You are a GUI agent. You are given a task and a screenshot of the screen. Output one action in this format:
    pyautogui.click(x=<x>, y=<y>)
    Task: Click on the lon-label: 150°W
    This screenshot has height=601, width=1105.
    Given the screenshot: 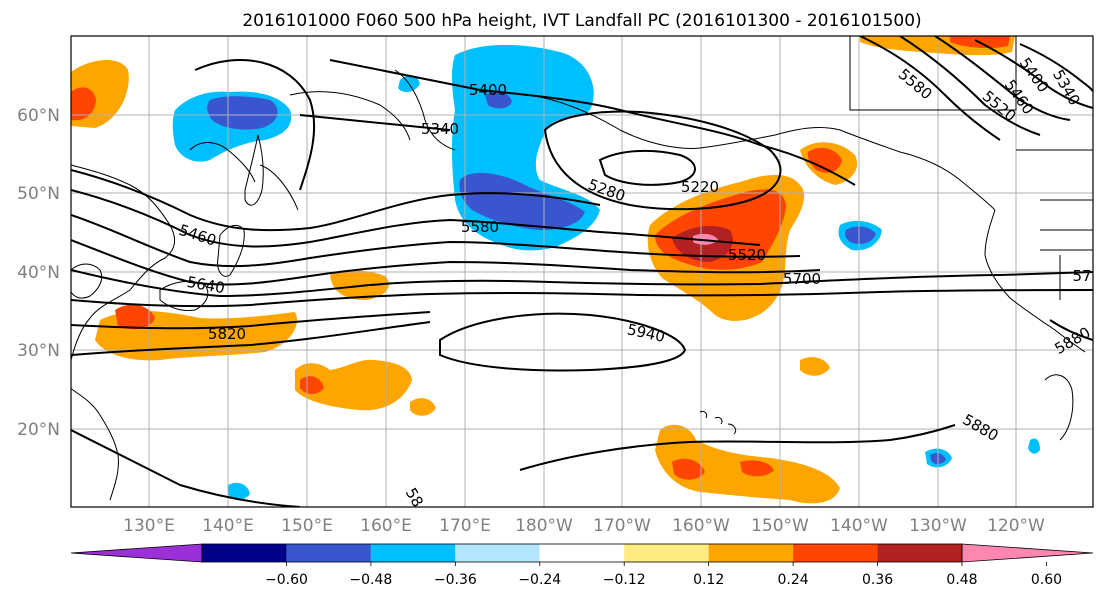 What is the action you would take?
    pyautogui.click(x=780, y=526)
    